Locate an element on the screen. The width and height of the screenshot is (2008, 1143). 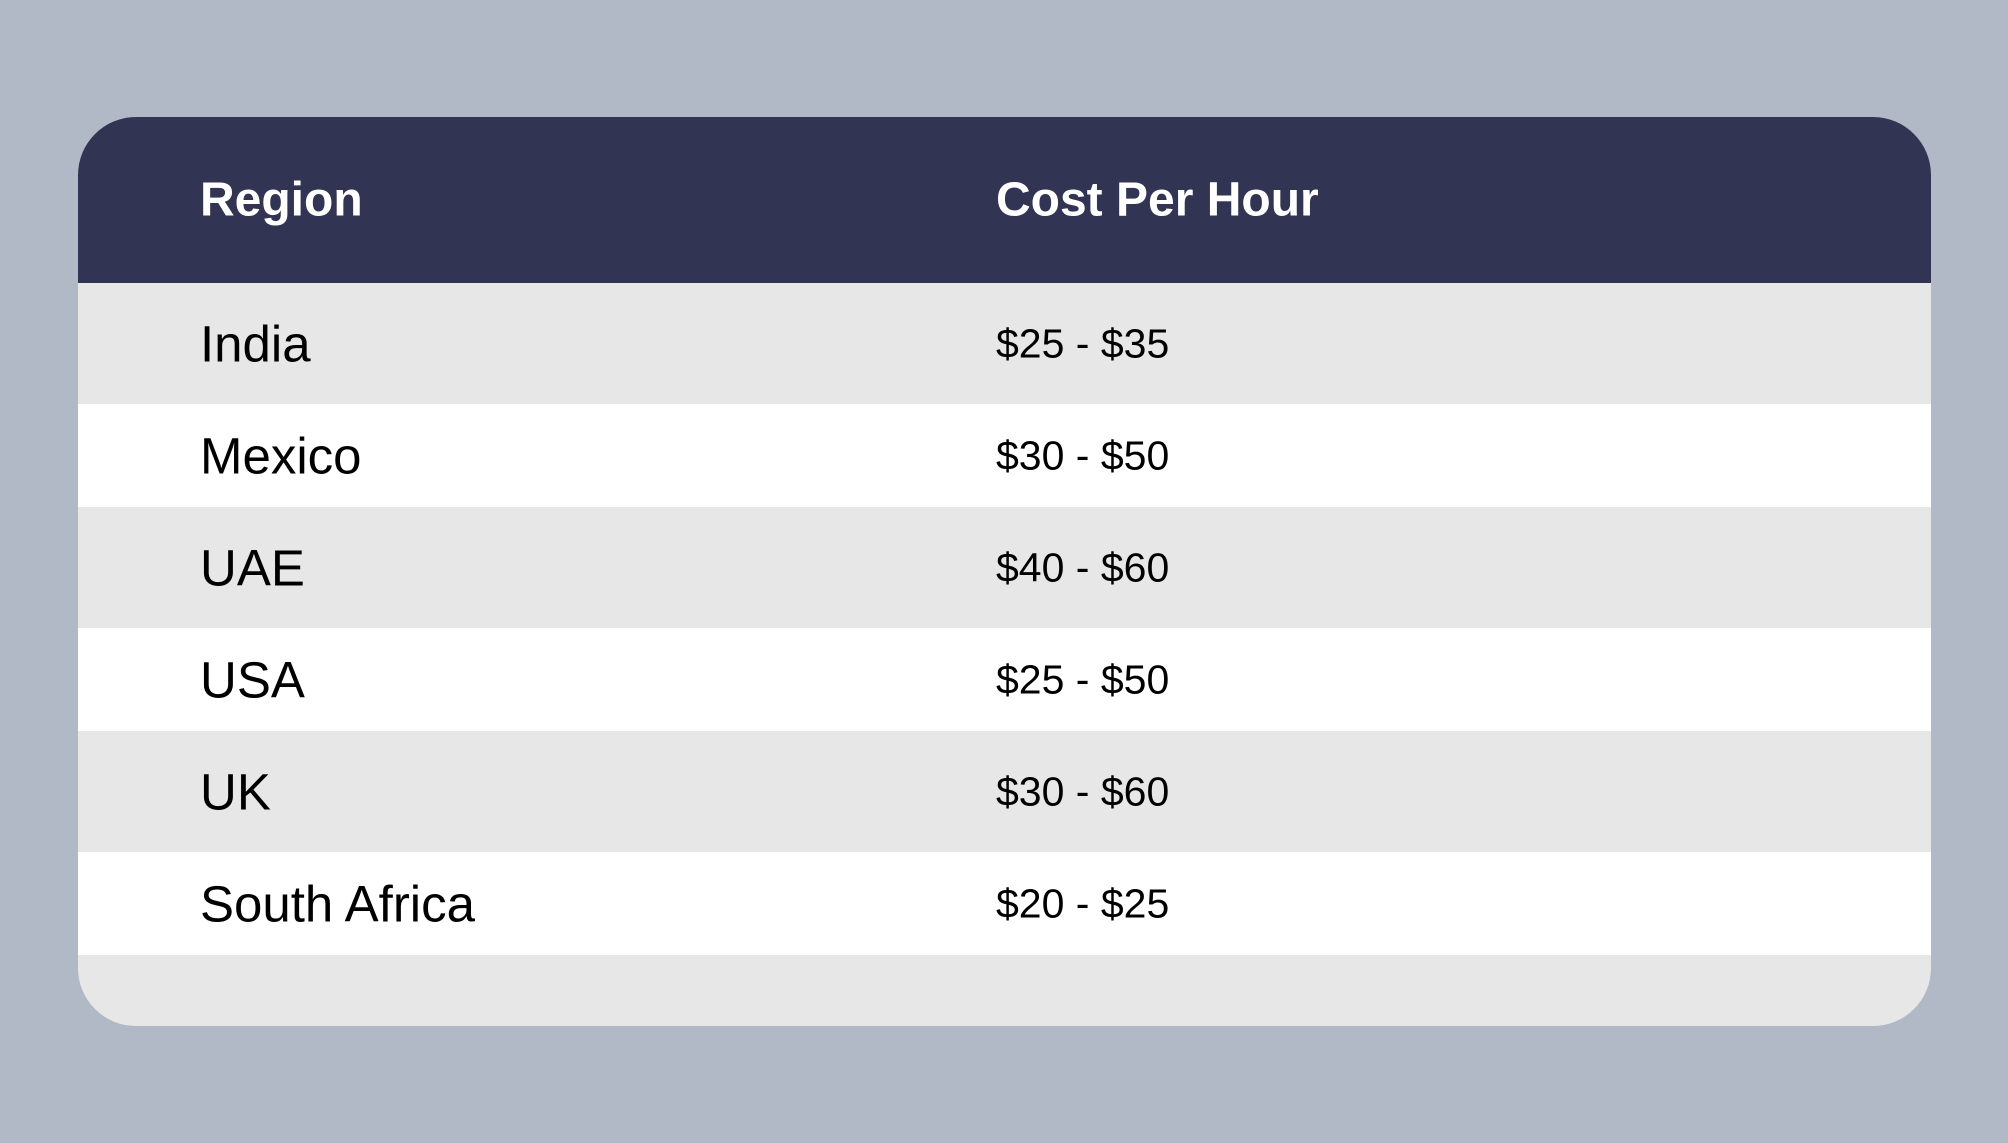
cost-cell: $20 - $25 is located at coordinates (1083, 903).